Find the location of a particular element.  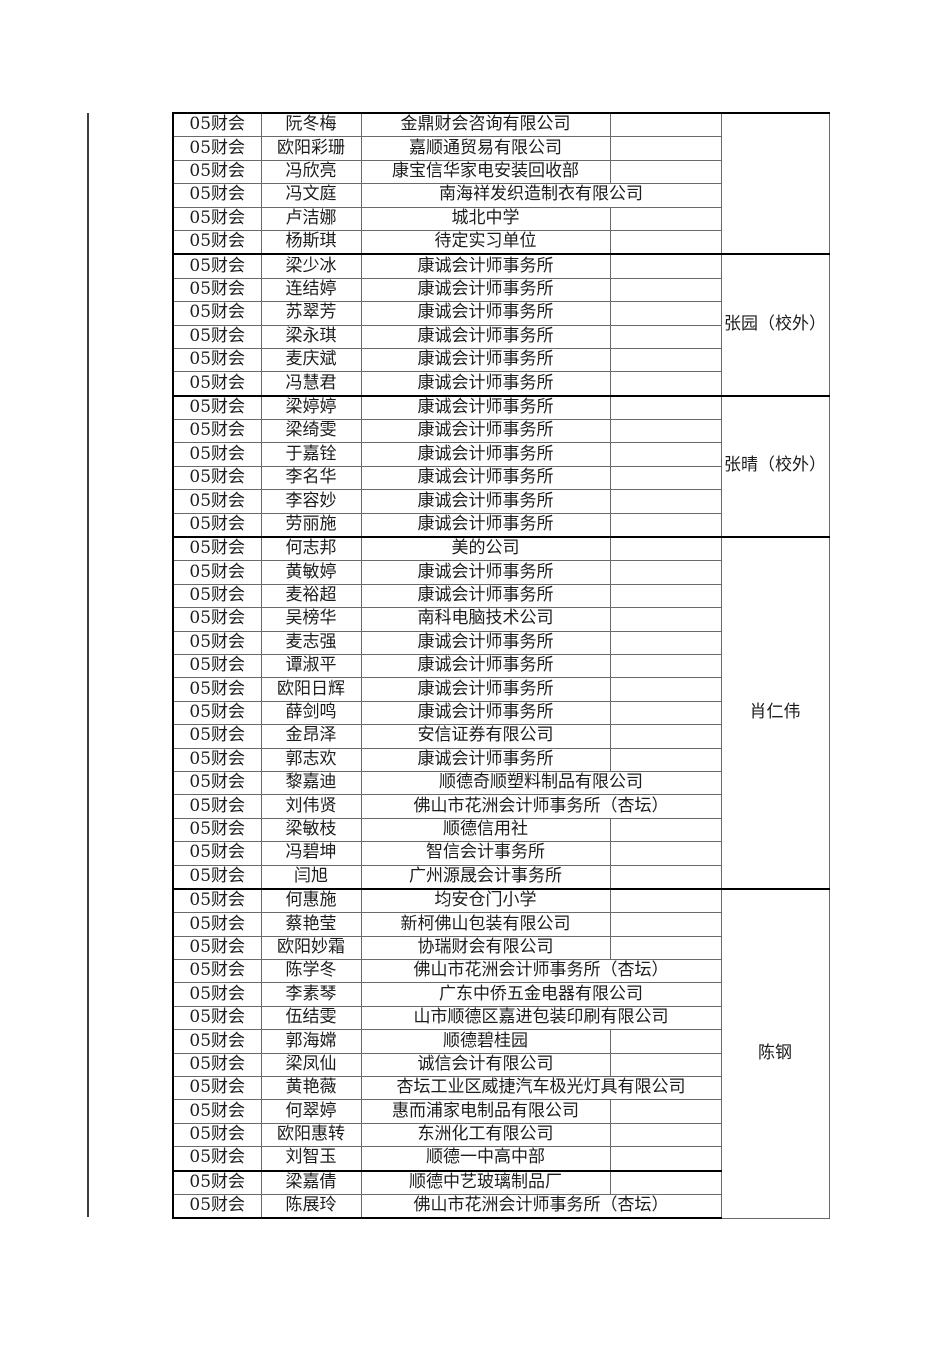

student-name-cell: 闫旭 is located at coordinates (311, 877).